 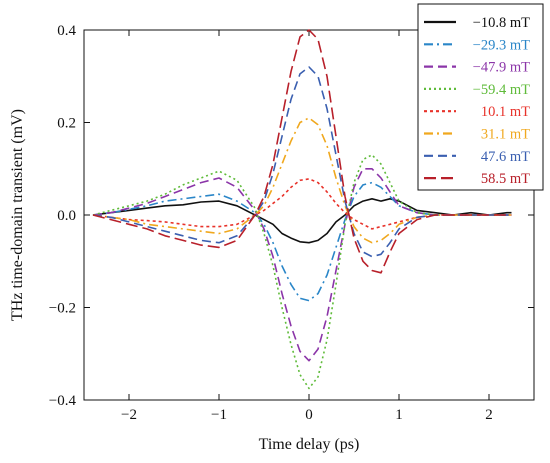 I want to click on y-tick-label: −0.4, so click(x=63, y=401).